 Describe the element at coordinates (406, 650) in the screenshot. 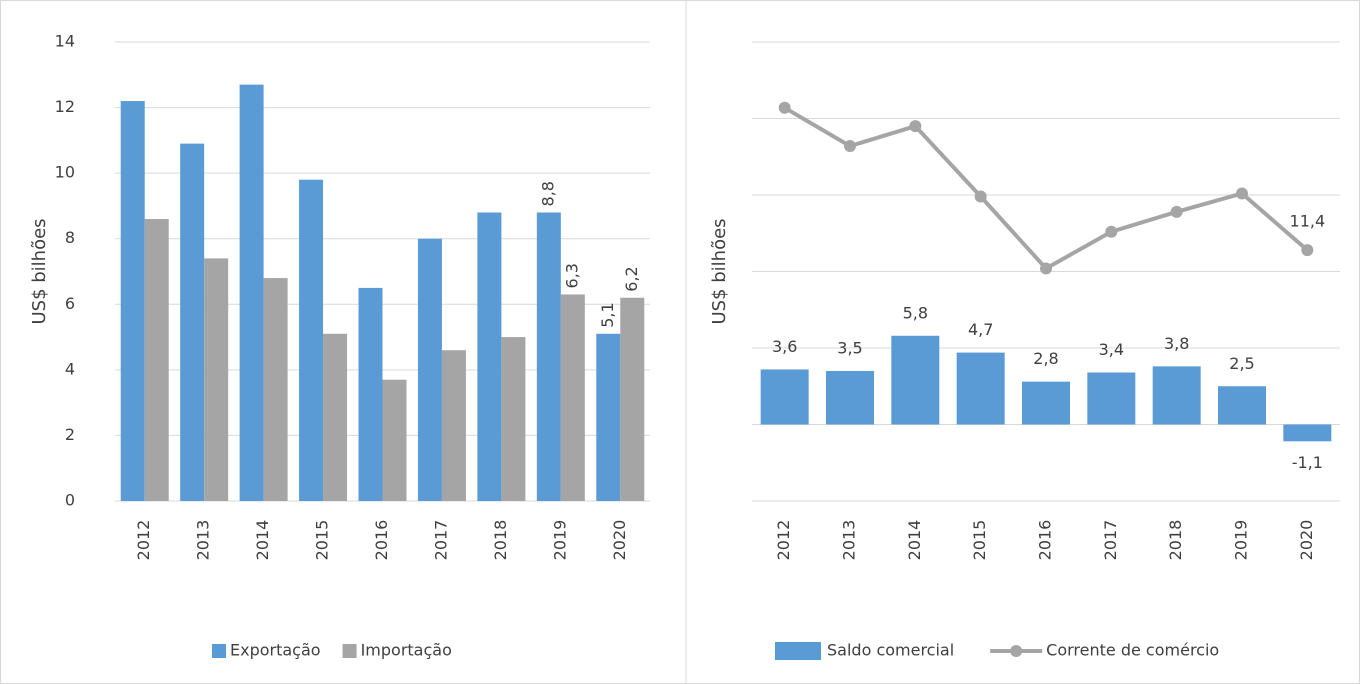

I see `legend-label: Importação` at that location.